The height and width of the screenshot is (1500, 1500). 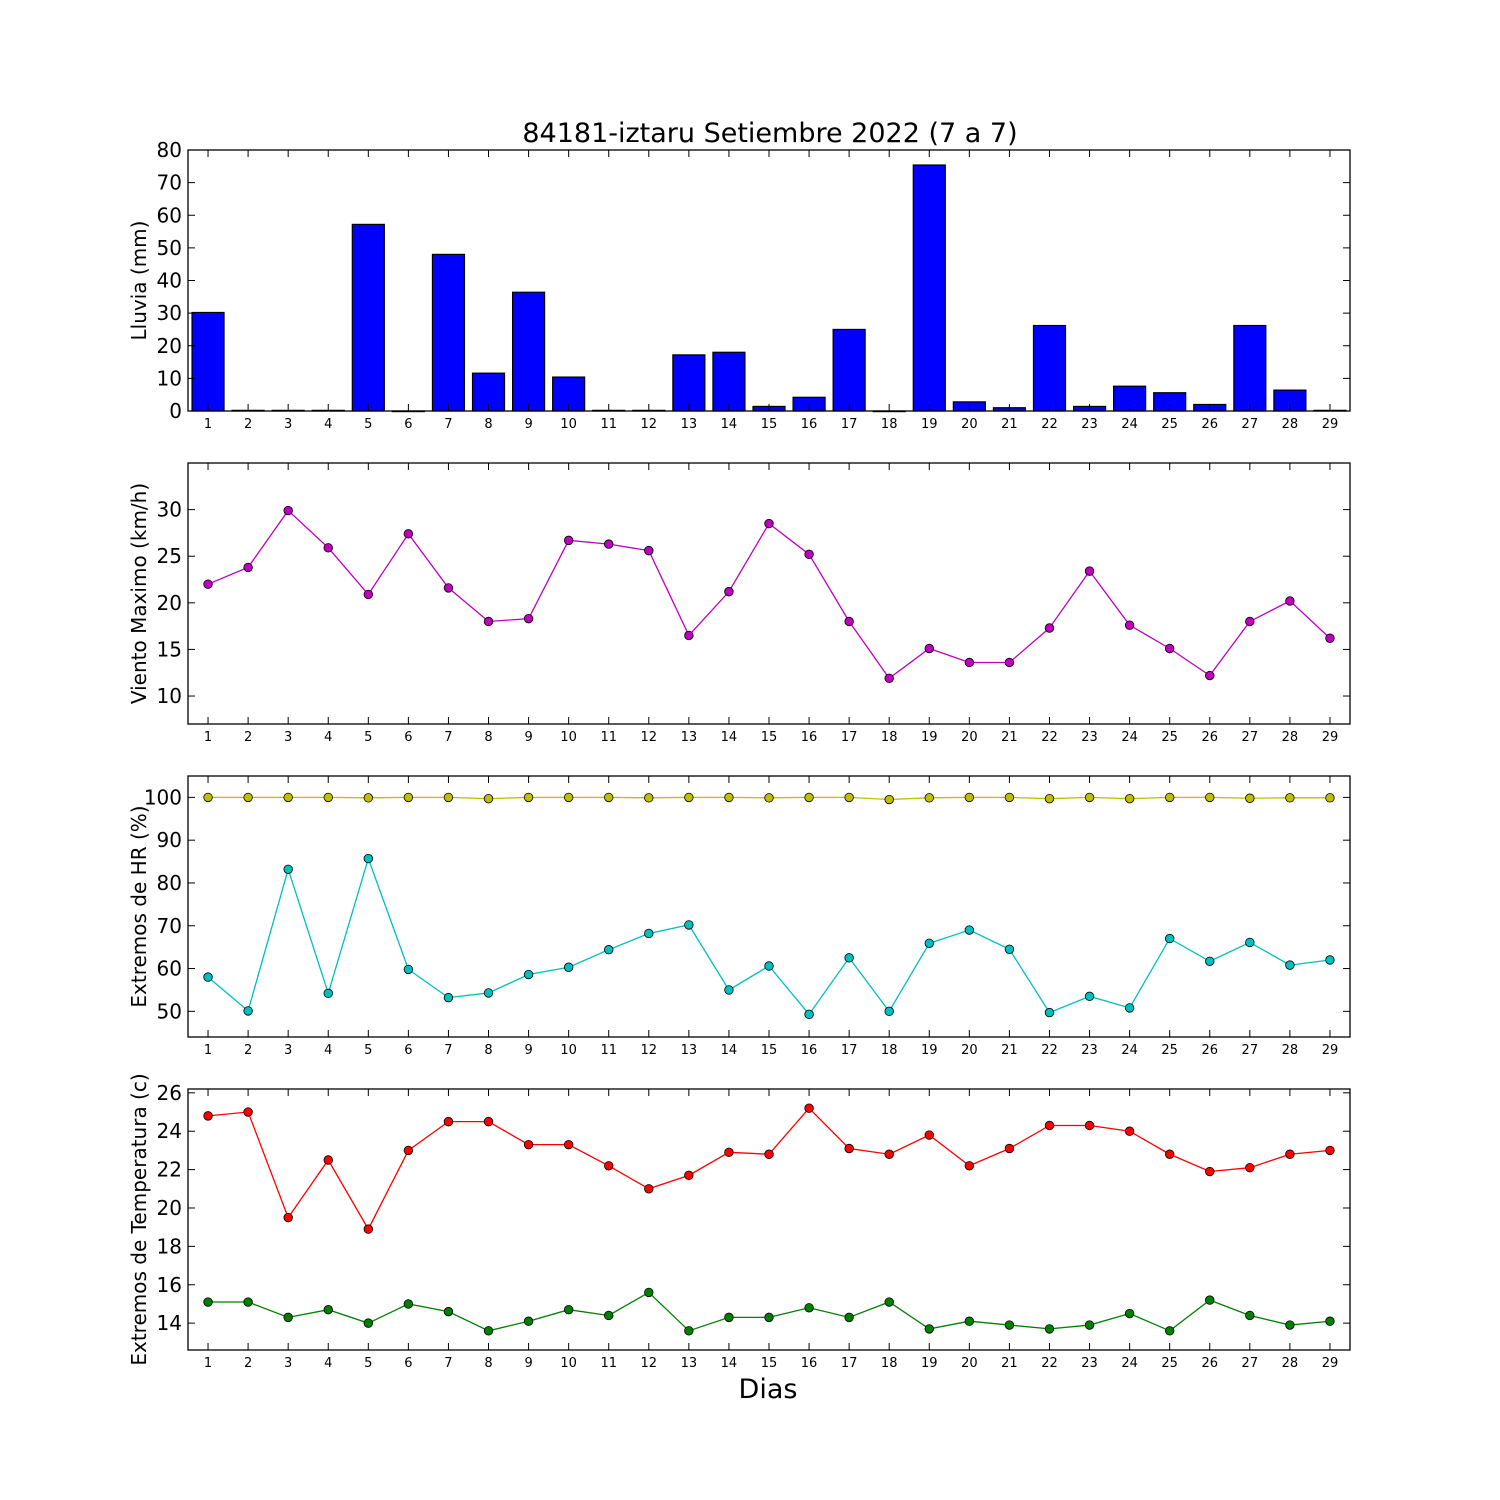 I want to click on y-tick-label: 16, so click(x=169, y=1285).